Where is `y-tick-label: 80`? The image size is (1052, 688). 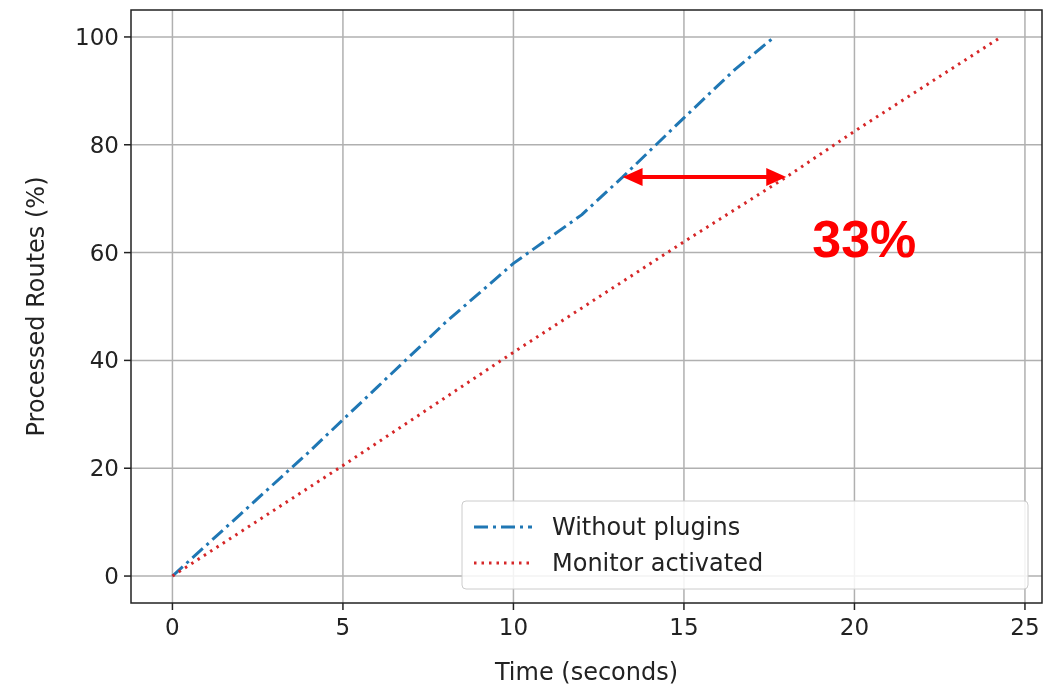 y-tick-label: 80 is located at coordinates (104, 144).